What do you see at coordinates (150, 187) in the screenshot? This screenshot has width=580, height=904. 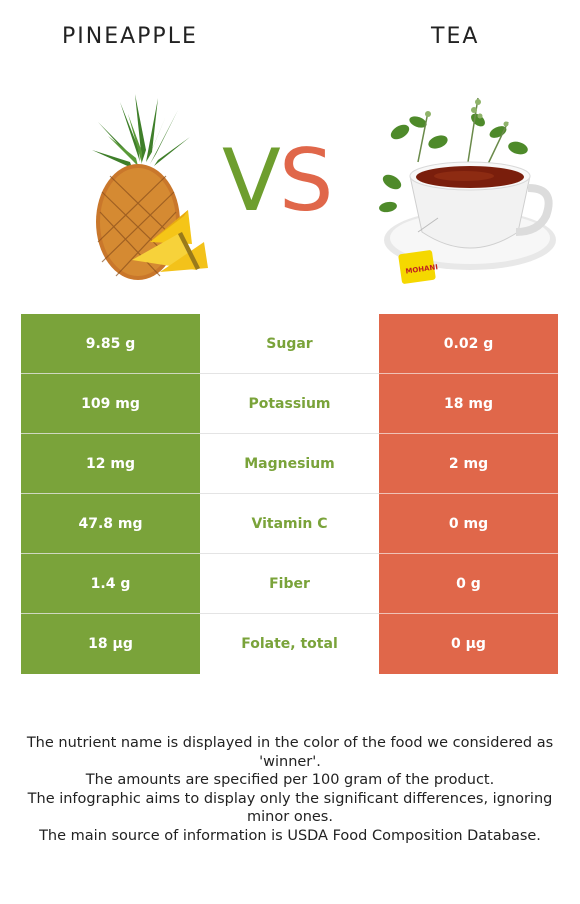 I see `pineapple-image` at bounding box center [150, 187].